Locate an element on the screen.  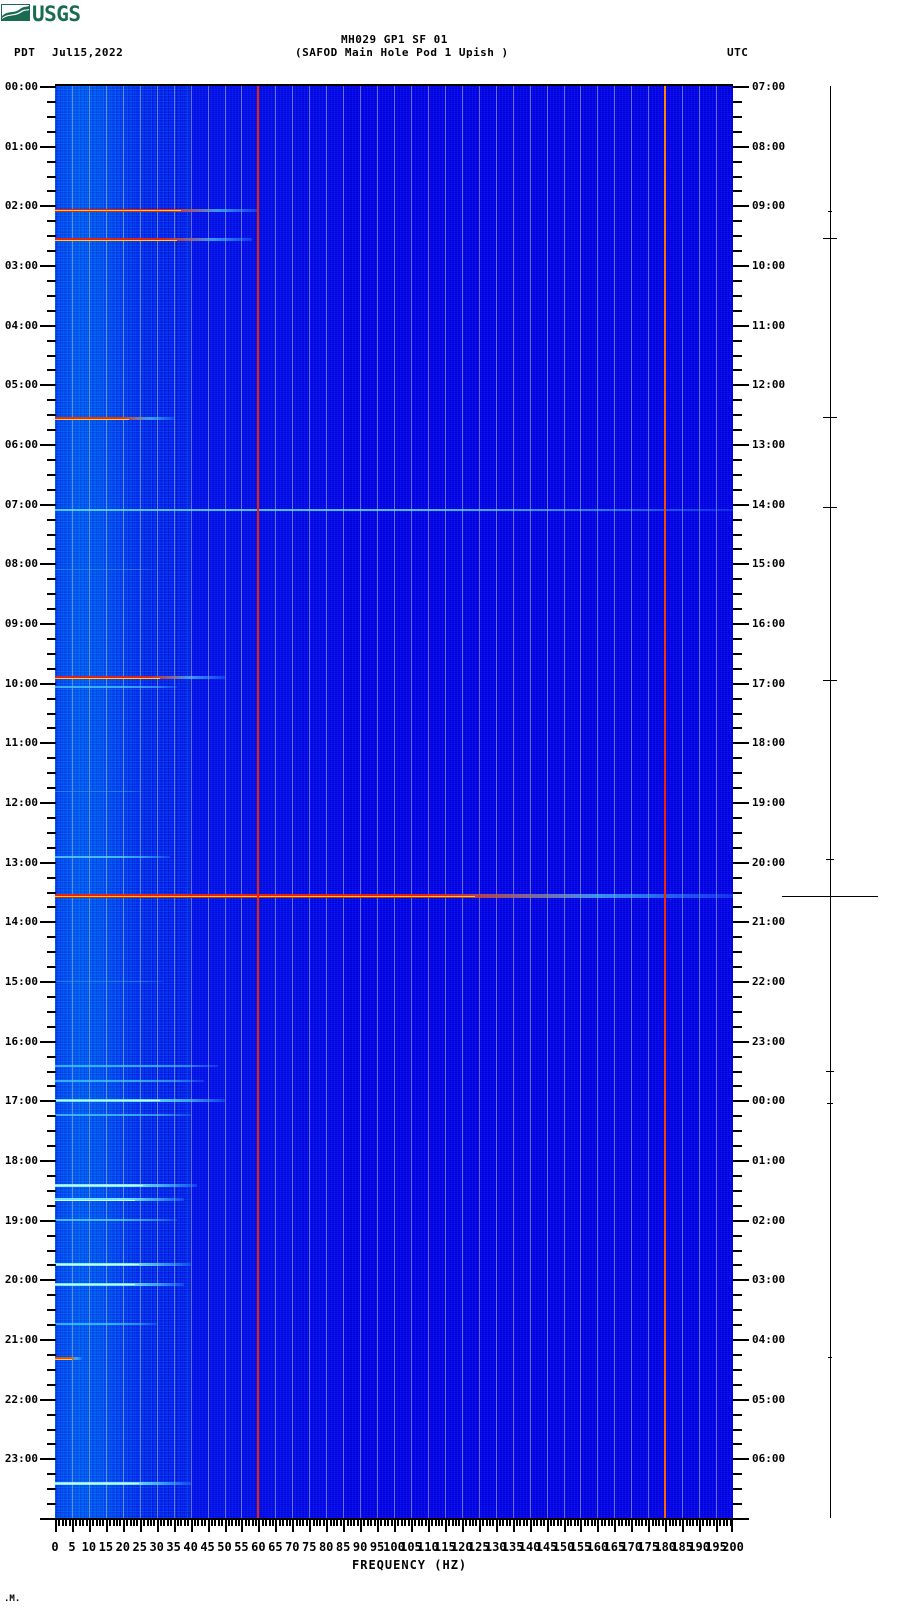
station-description: (SAFOD Main Hole Pod 1 Upish ) is located at coordinates (402, 52).